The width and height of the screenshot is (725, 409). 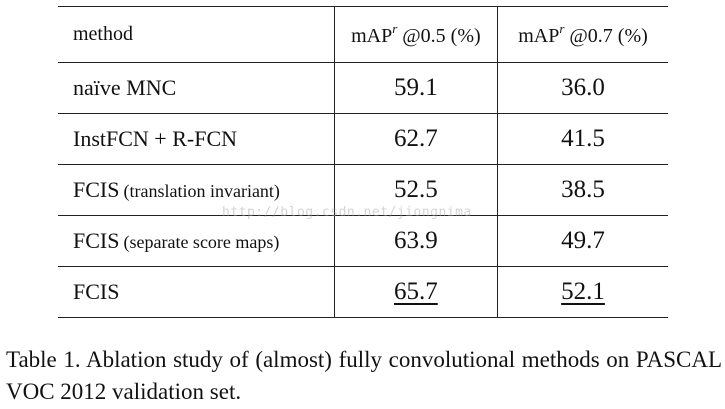 What do you see at coordinates (415, 139) in the screenshot?
I see `value-map-05: 62.7` at bounding box center [415, 139].